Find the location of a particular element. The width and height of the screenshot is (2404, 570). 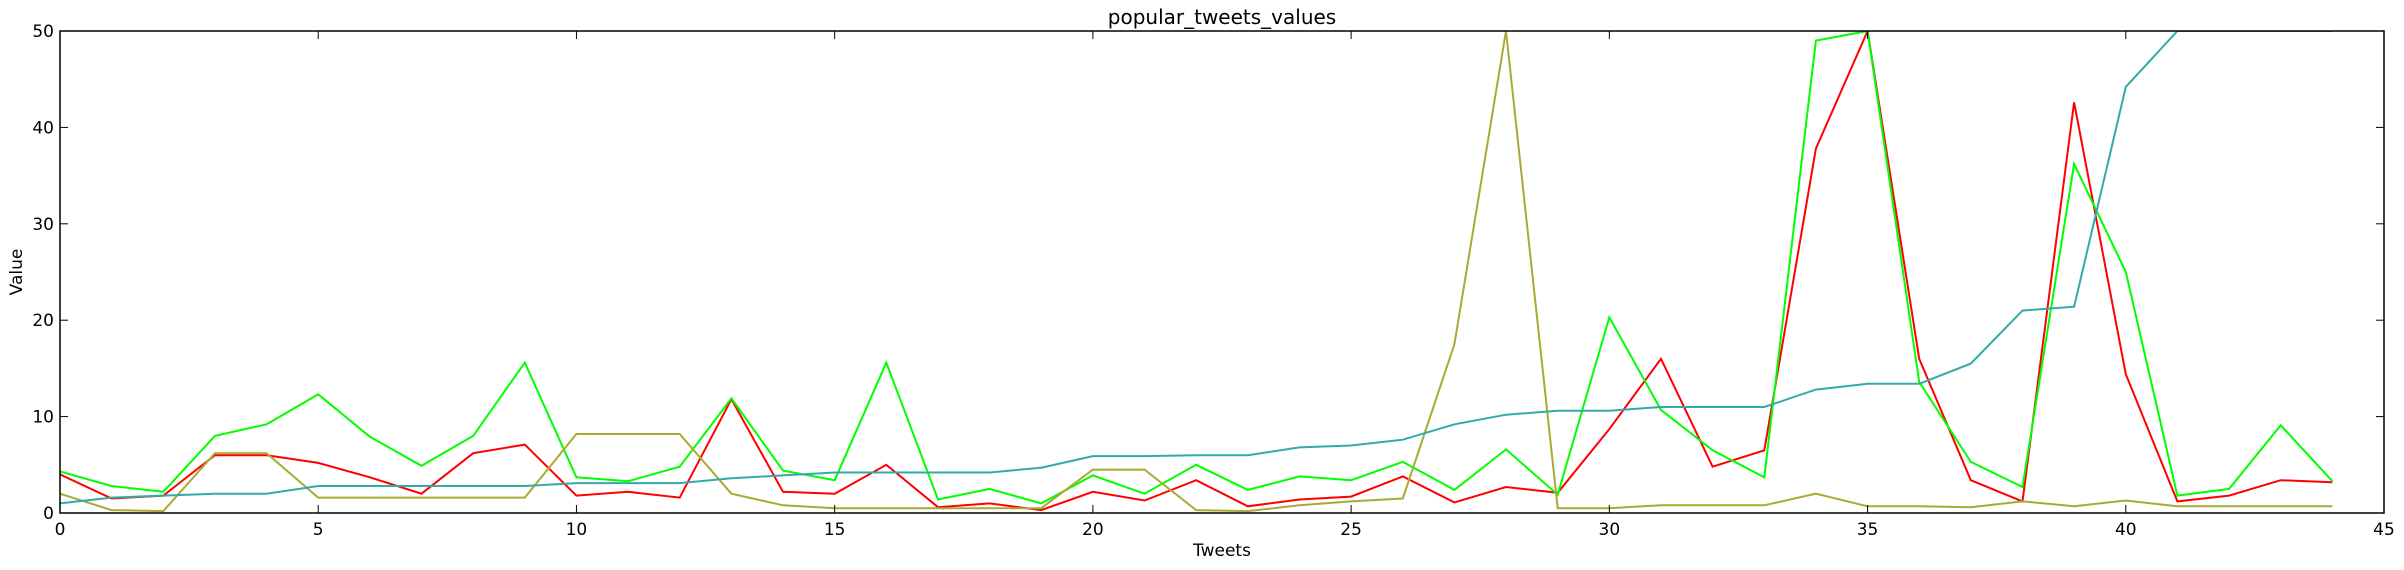

x-tick-label: 15 is located at coordinates (835, 530).